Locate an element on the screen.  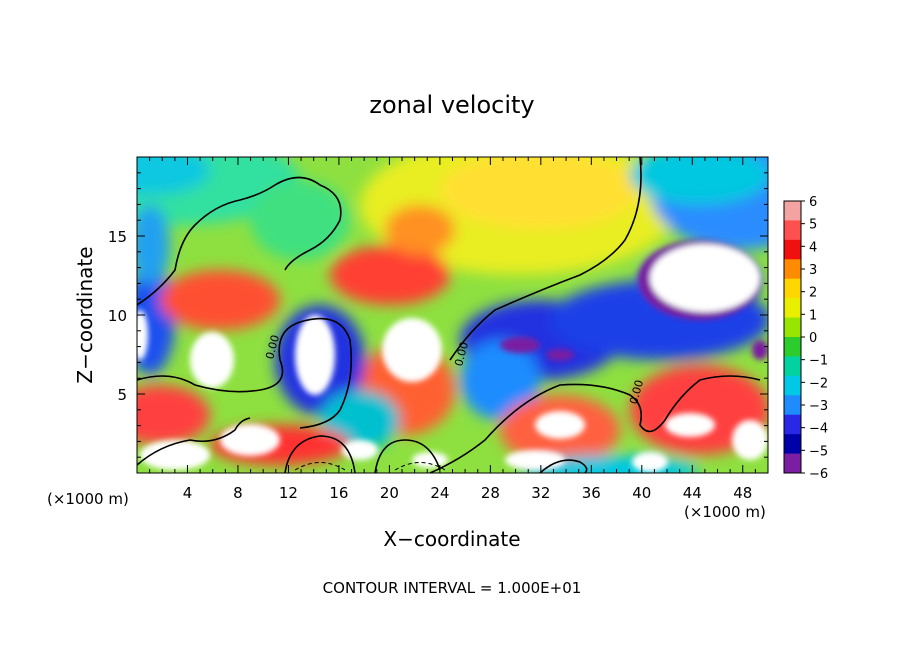
x-tick-label: 44 is located at coordinates (692, 493).